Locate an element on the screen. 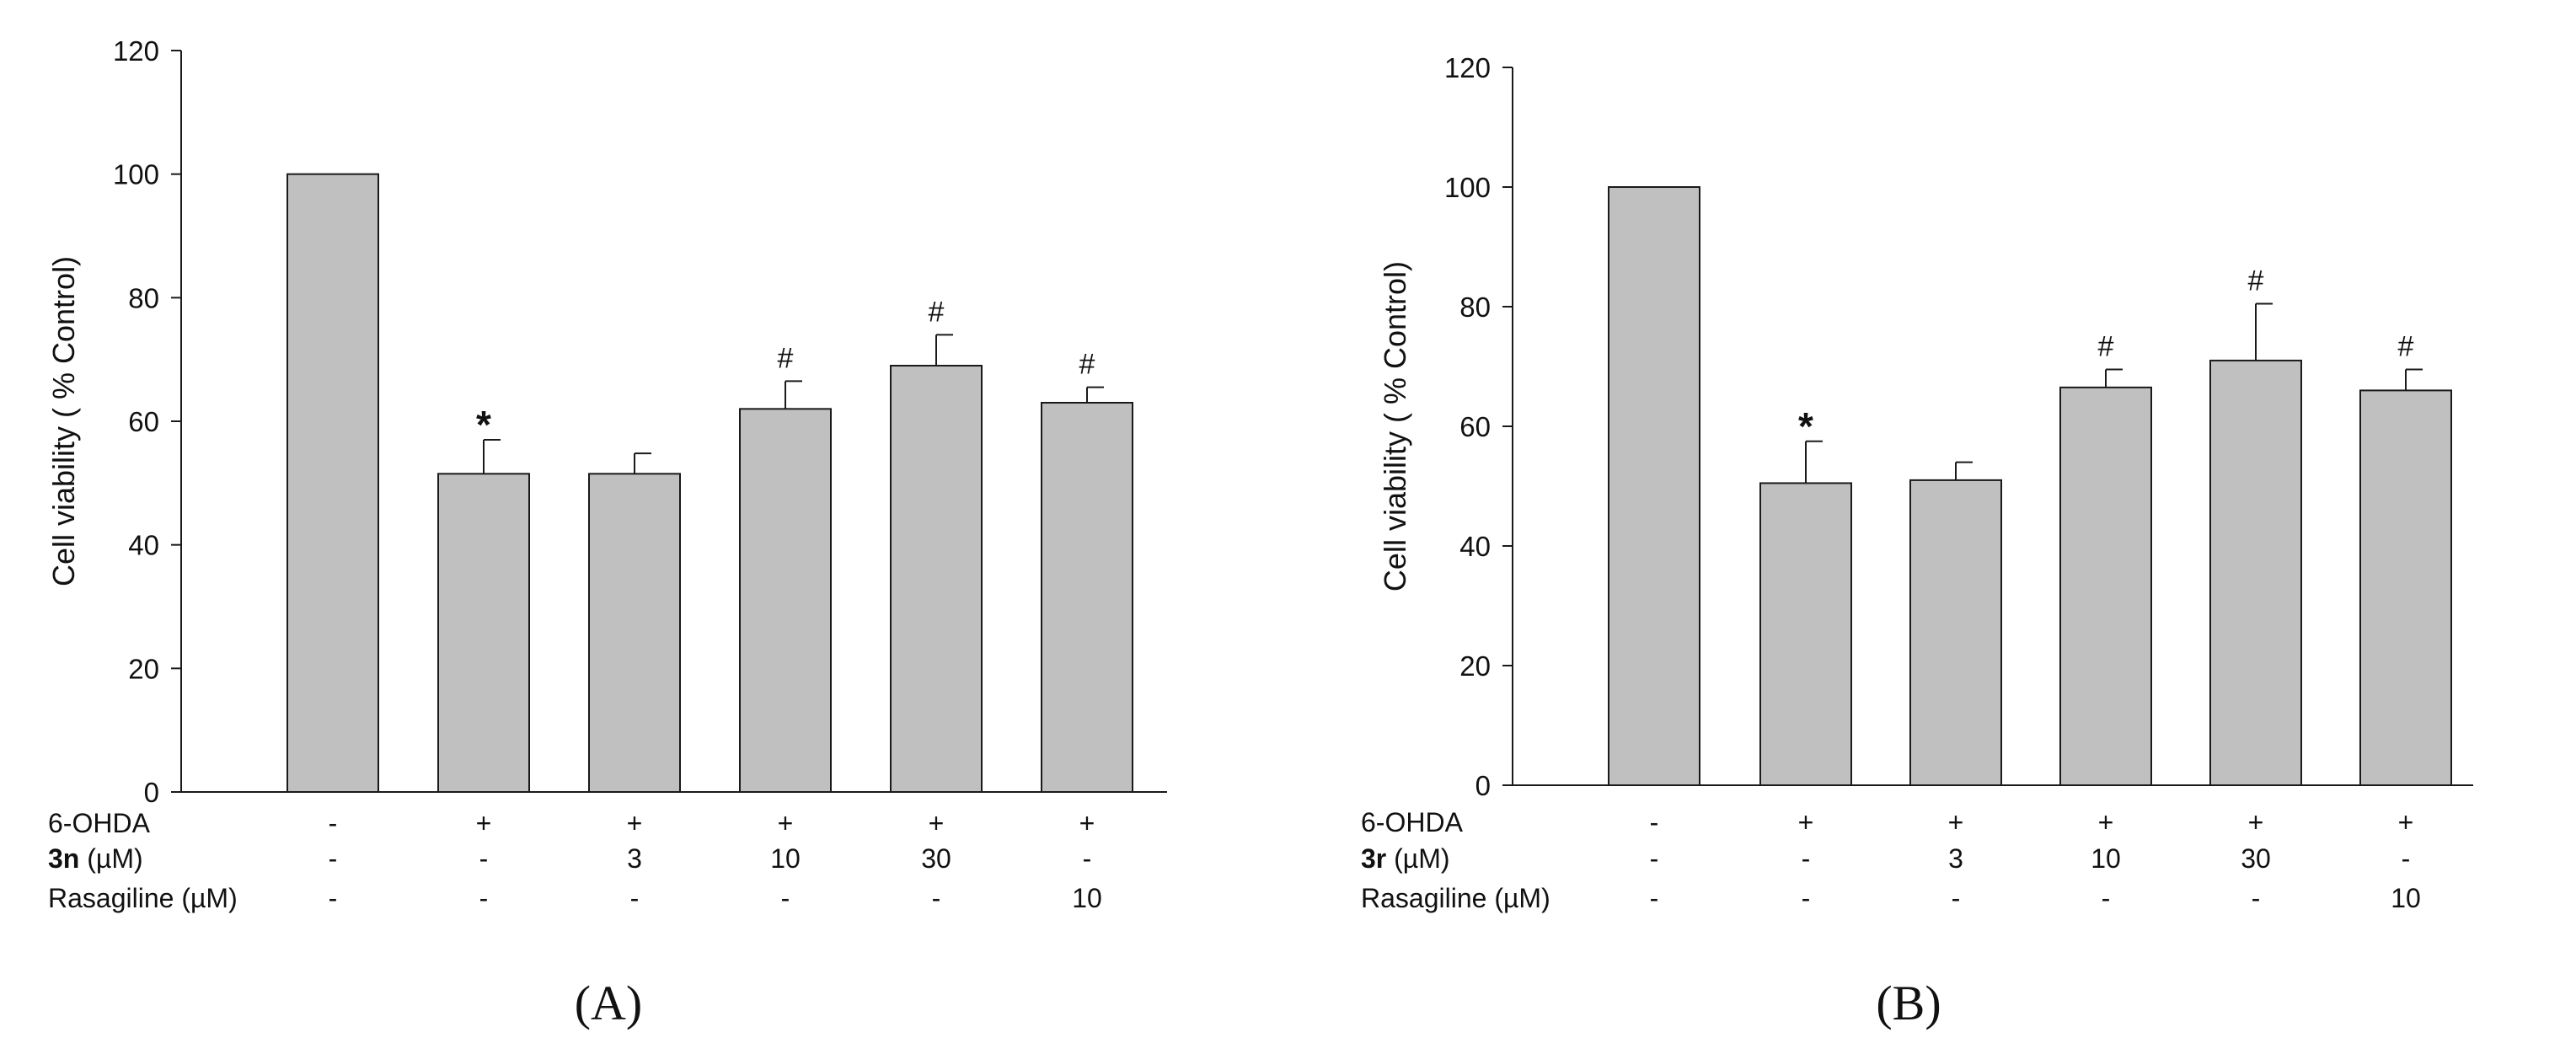 This screenshot has width=2576, height=1054. panel-label: (A) is located at coordinates (609, 1003).